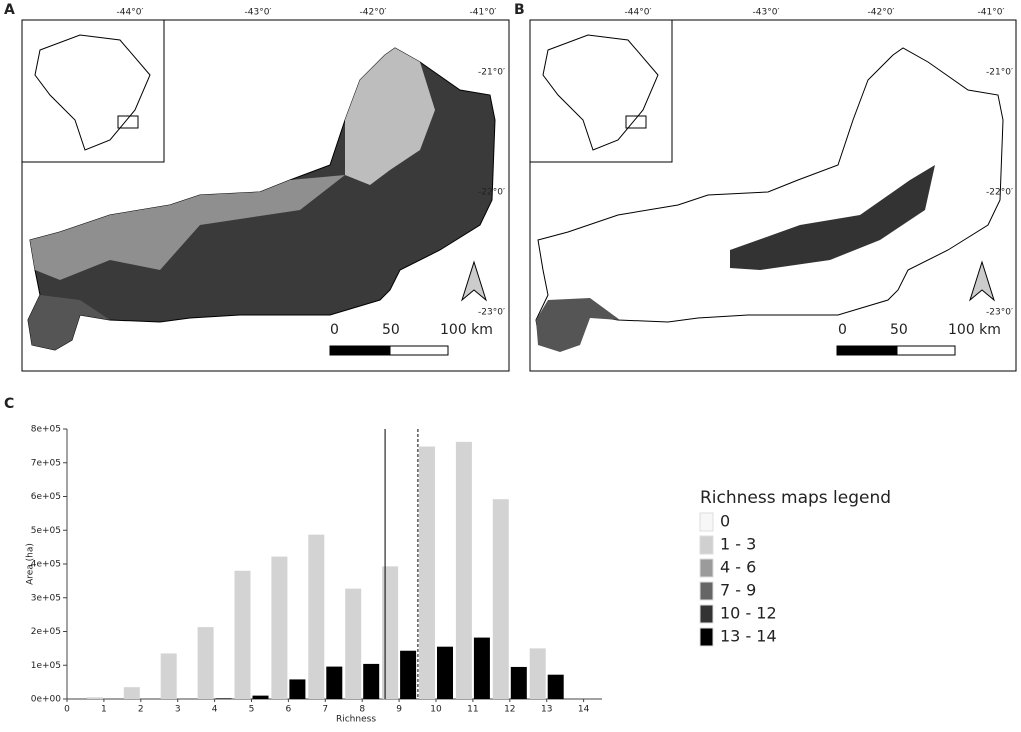 The width and height of the screenshot is (1021, 732). What do you see at coordinates (46, 700) in the screenshot?
I see `y-tick-label: 0e+00` at bounding box center [46, 700].